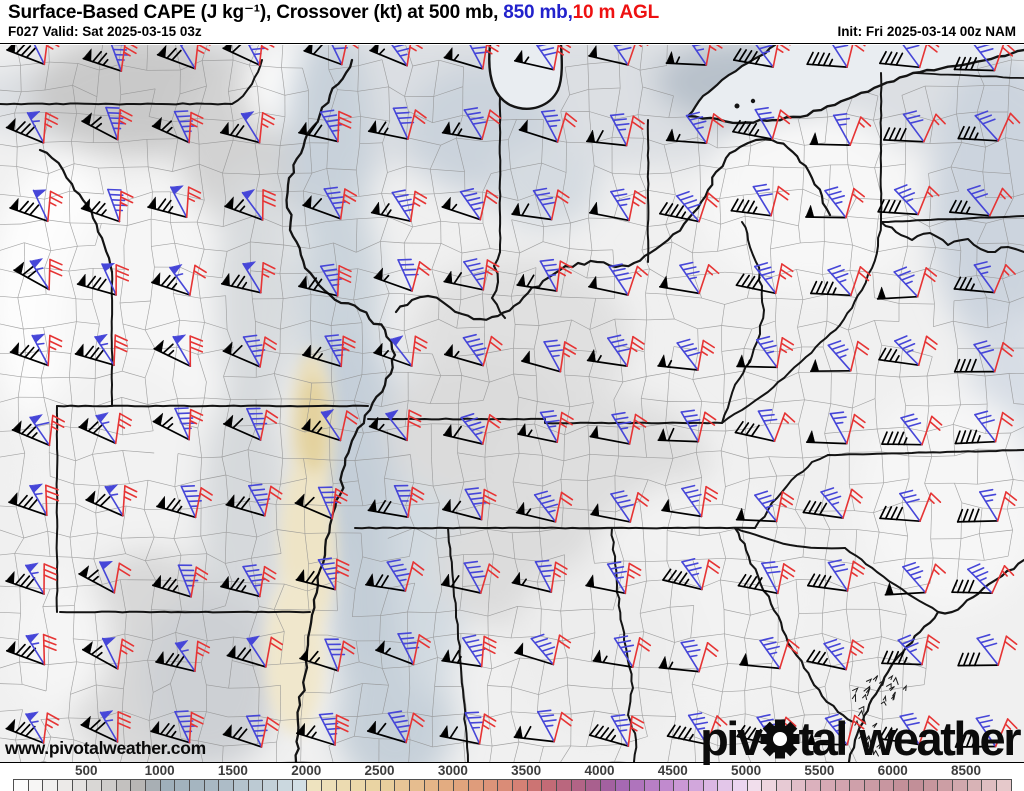  Describe the element at coordinates (823, 738) in the screenshot. I see `logo-part2: tal` at that location.